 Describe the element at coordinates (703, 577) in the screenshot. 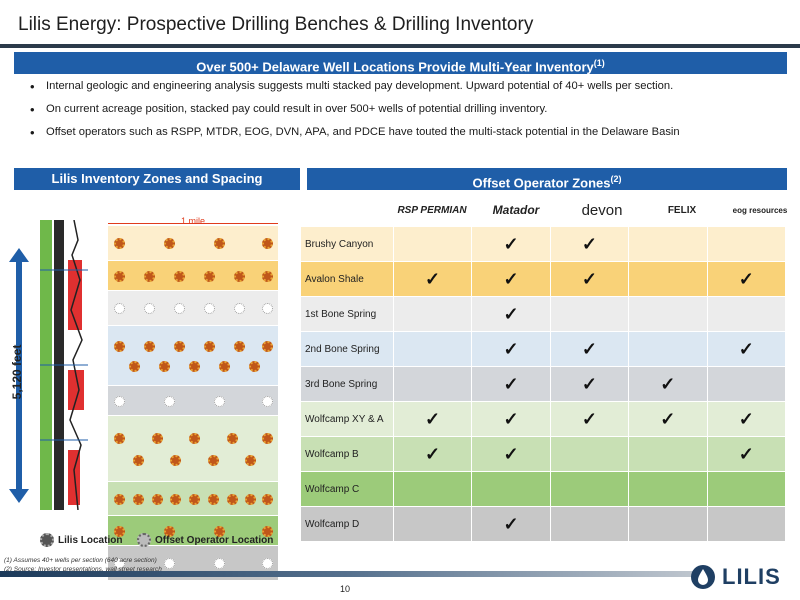

I see `lilis-drop-icon` at that location.